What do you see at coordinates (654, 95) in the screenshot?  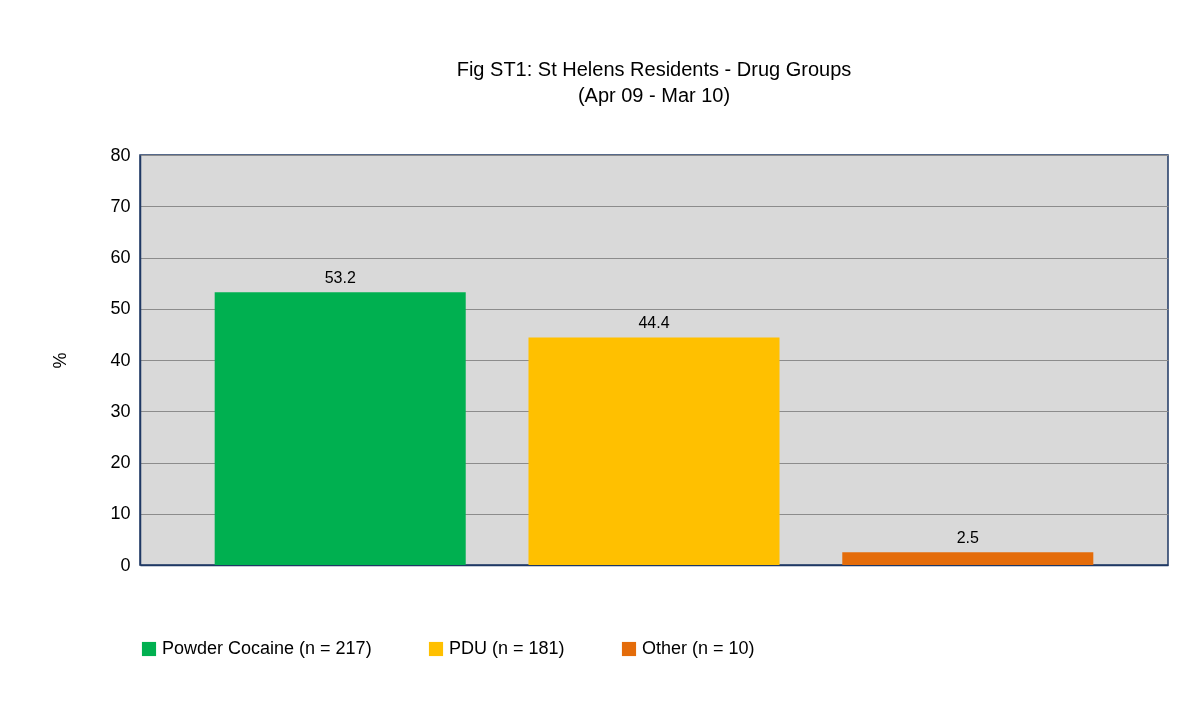 I see `chart-subtitle: (Apr 09 - Mar 10)` at bounding box center [654, 95].